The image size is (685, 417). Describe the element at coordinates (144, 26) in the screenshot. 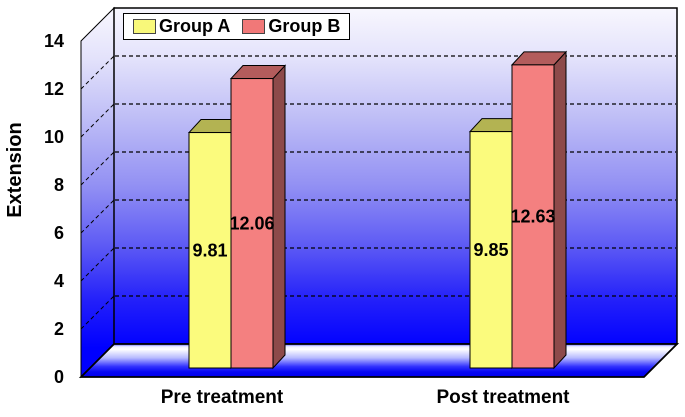

I see `legend-swatch-group-a-icon` at that location.